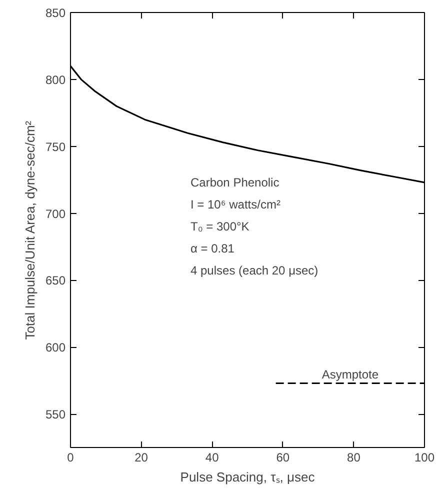 Image resolution: width=438 pixels, height=497 pixels. What do you see at coordinates (70, 457) in the screenshot?
I see `x-tick-label: 0` at bounding box center [70, 457].